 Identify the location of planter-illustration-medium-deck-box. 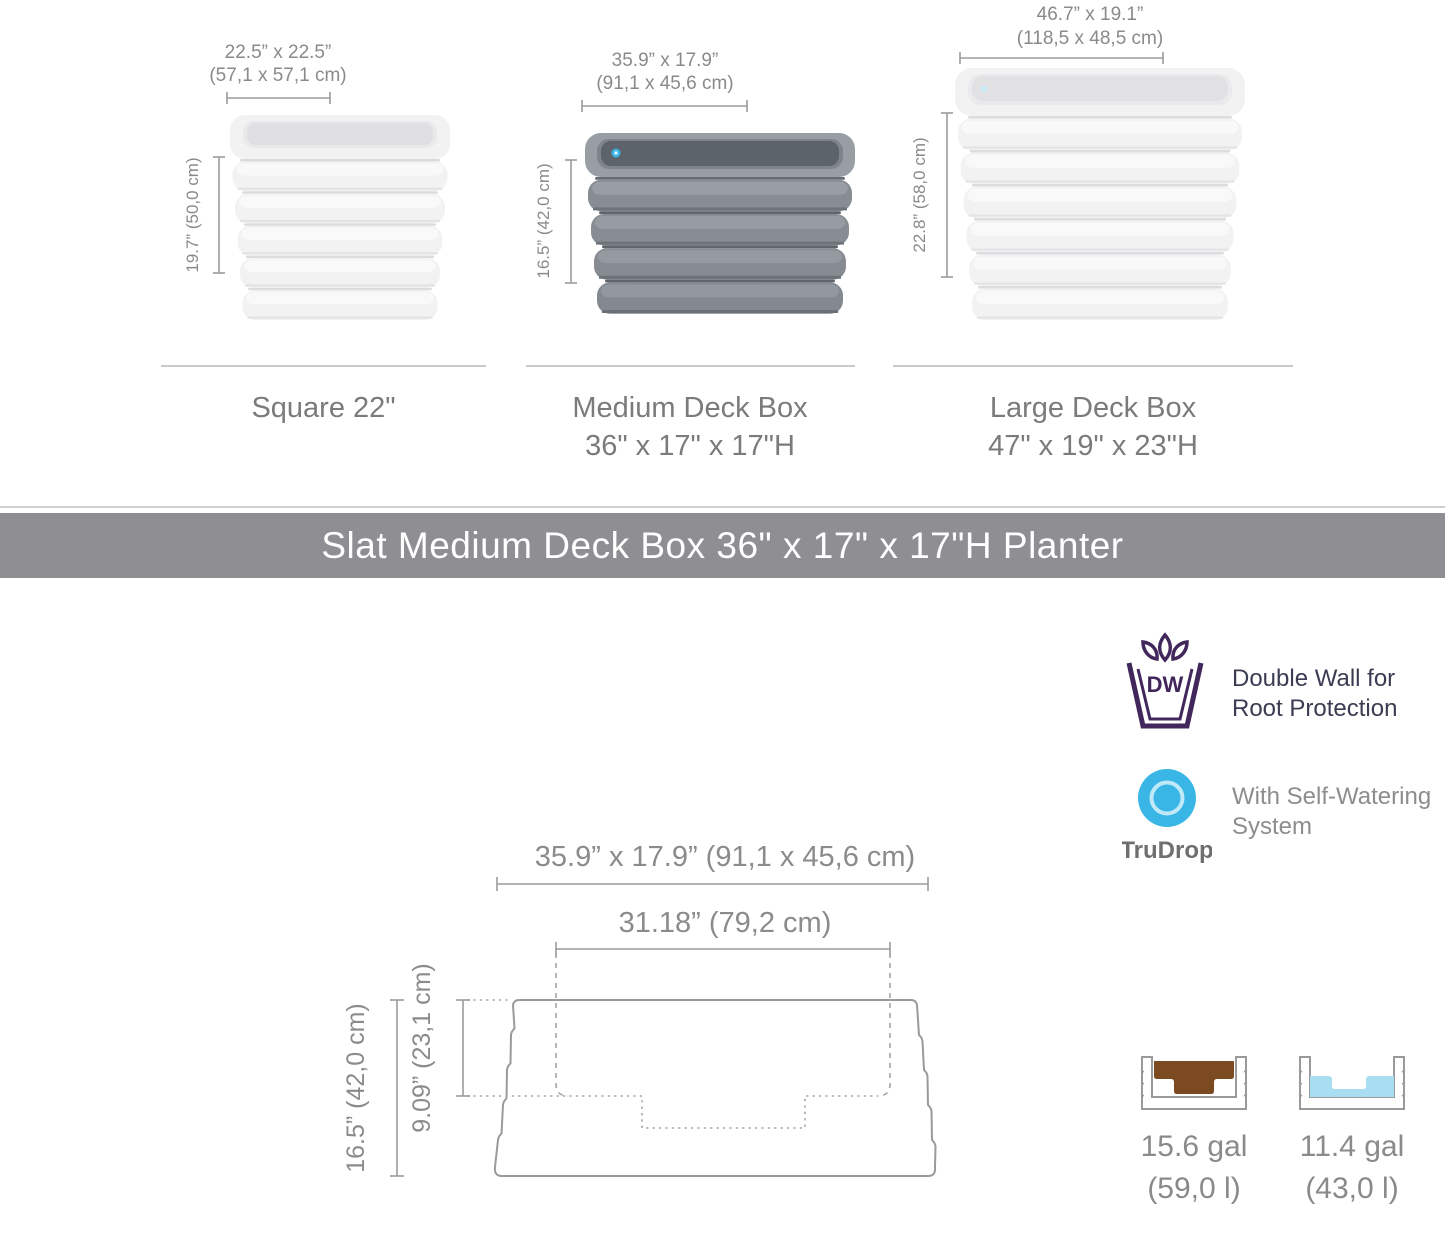
(720, 223).